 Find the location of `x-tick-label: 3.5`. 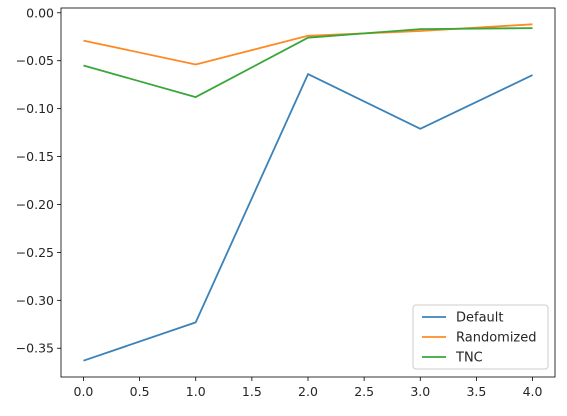

x-tick-label: 3.5 is located at coordinates (476, 391).